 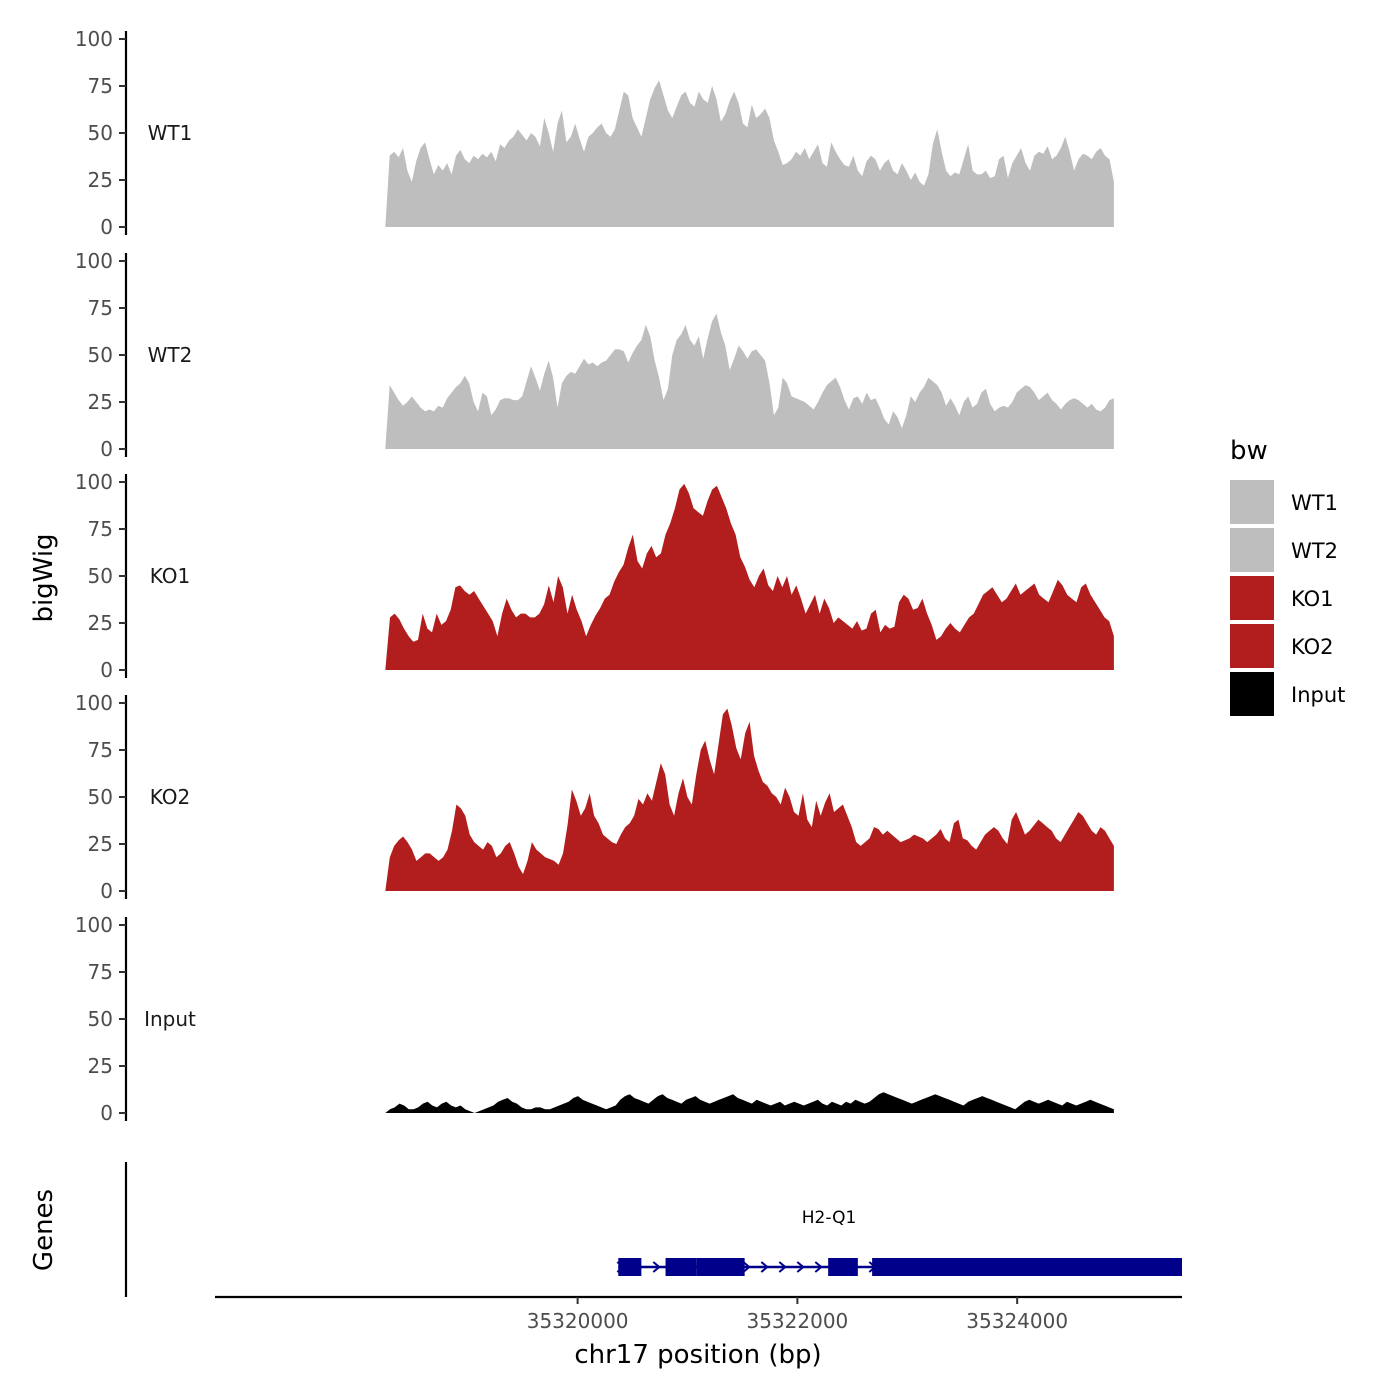 I want to click on track-label-input: Input, so click(x=170, y=1019).